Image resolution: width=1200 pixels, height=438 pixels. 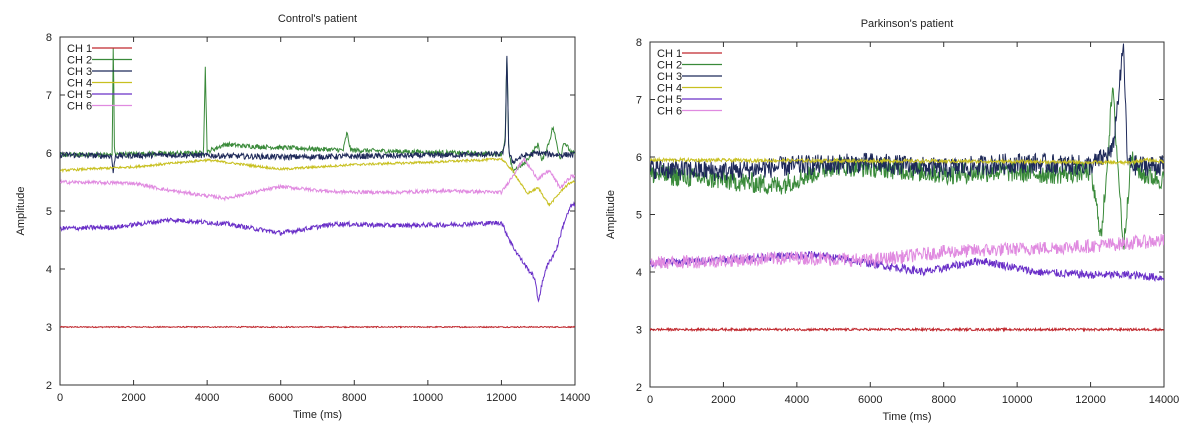 I want to click on chart-title: Parkinson's patient, so click(x=907, y=24).